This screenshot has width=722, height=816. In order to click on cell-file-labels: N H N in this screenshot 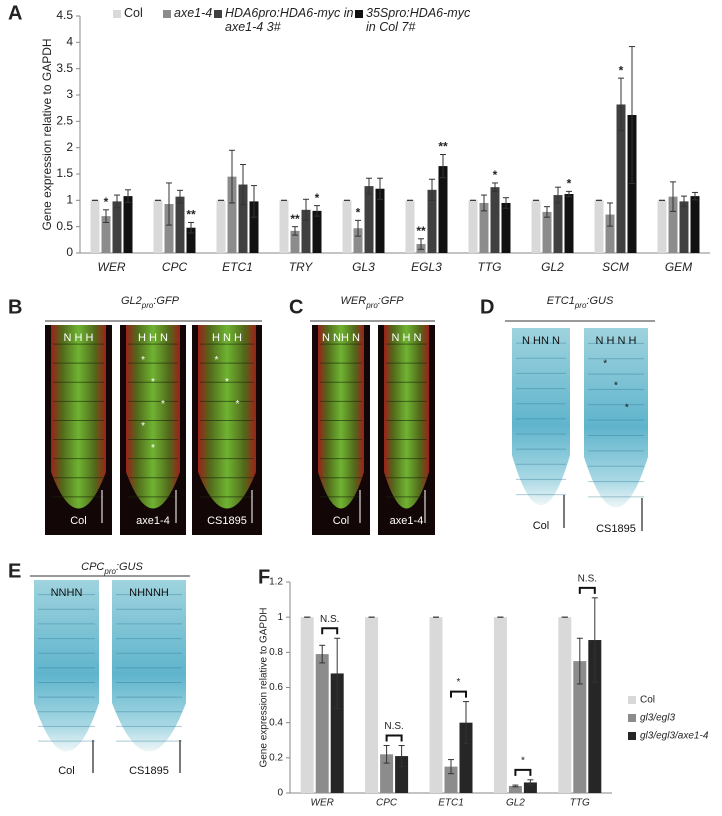, I will do `click(407, 338)`.